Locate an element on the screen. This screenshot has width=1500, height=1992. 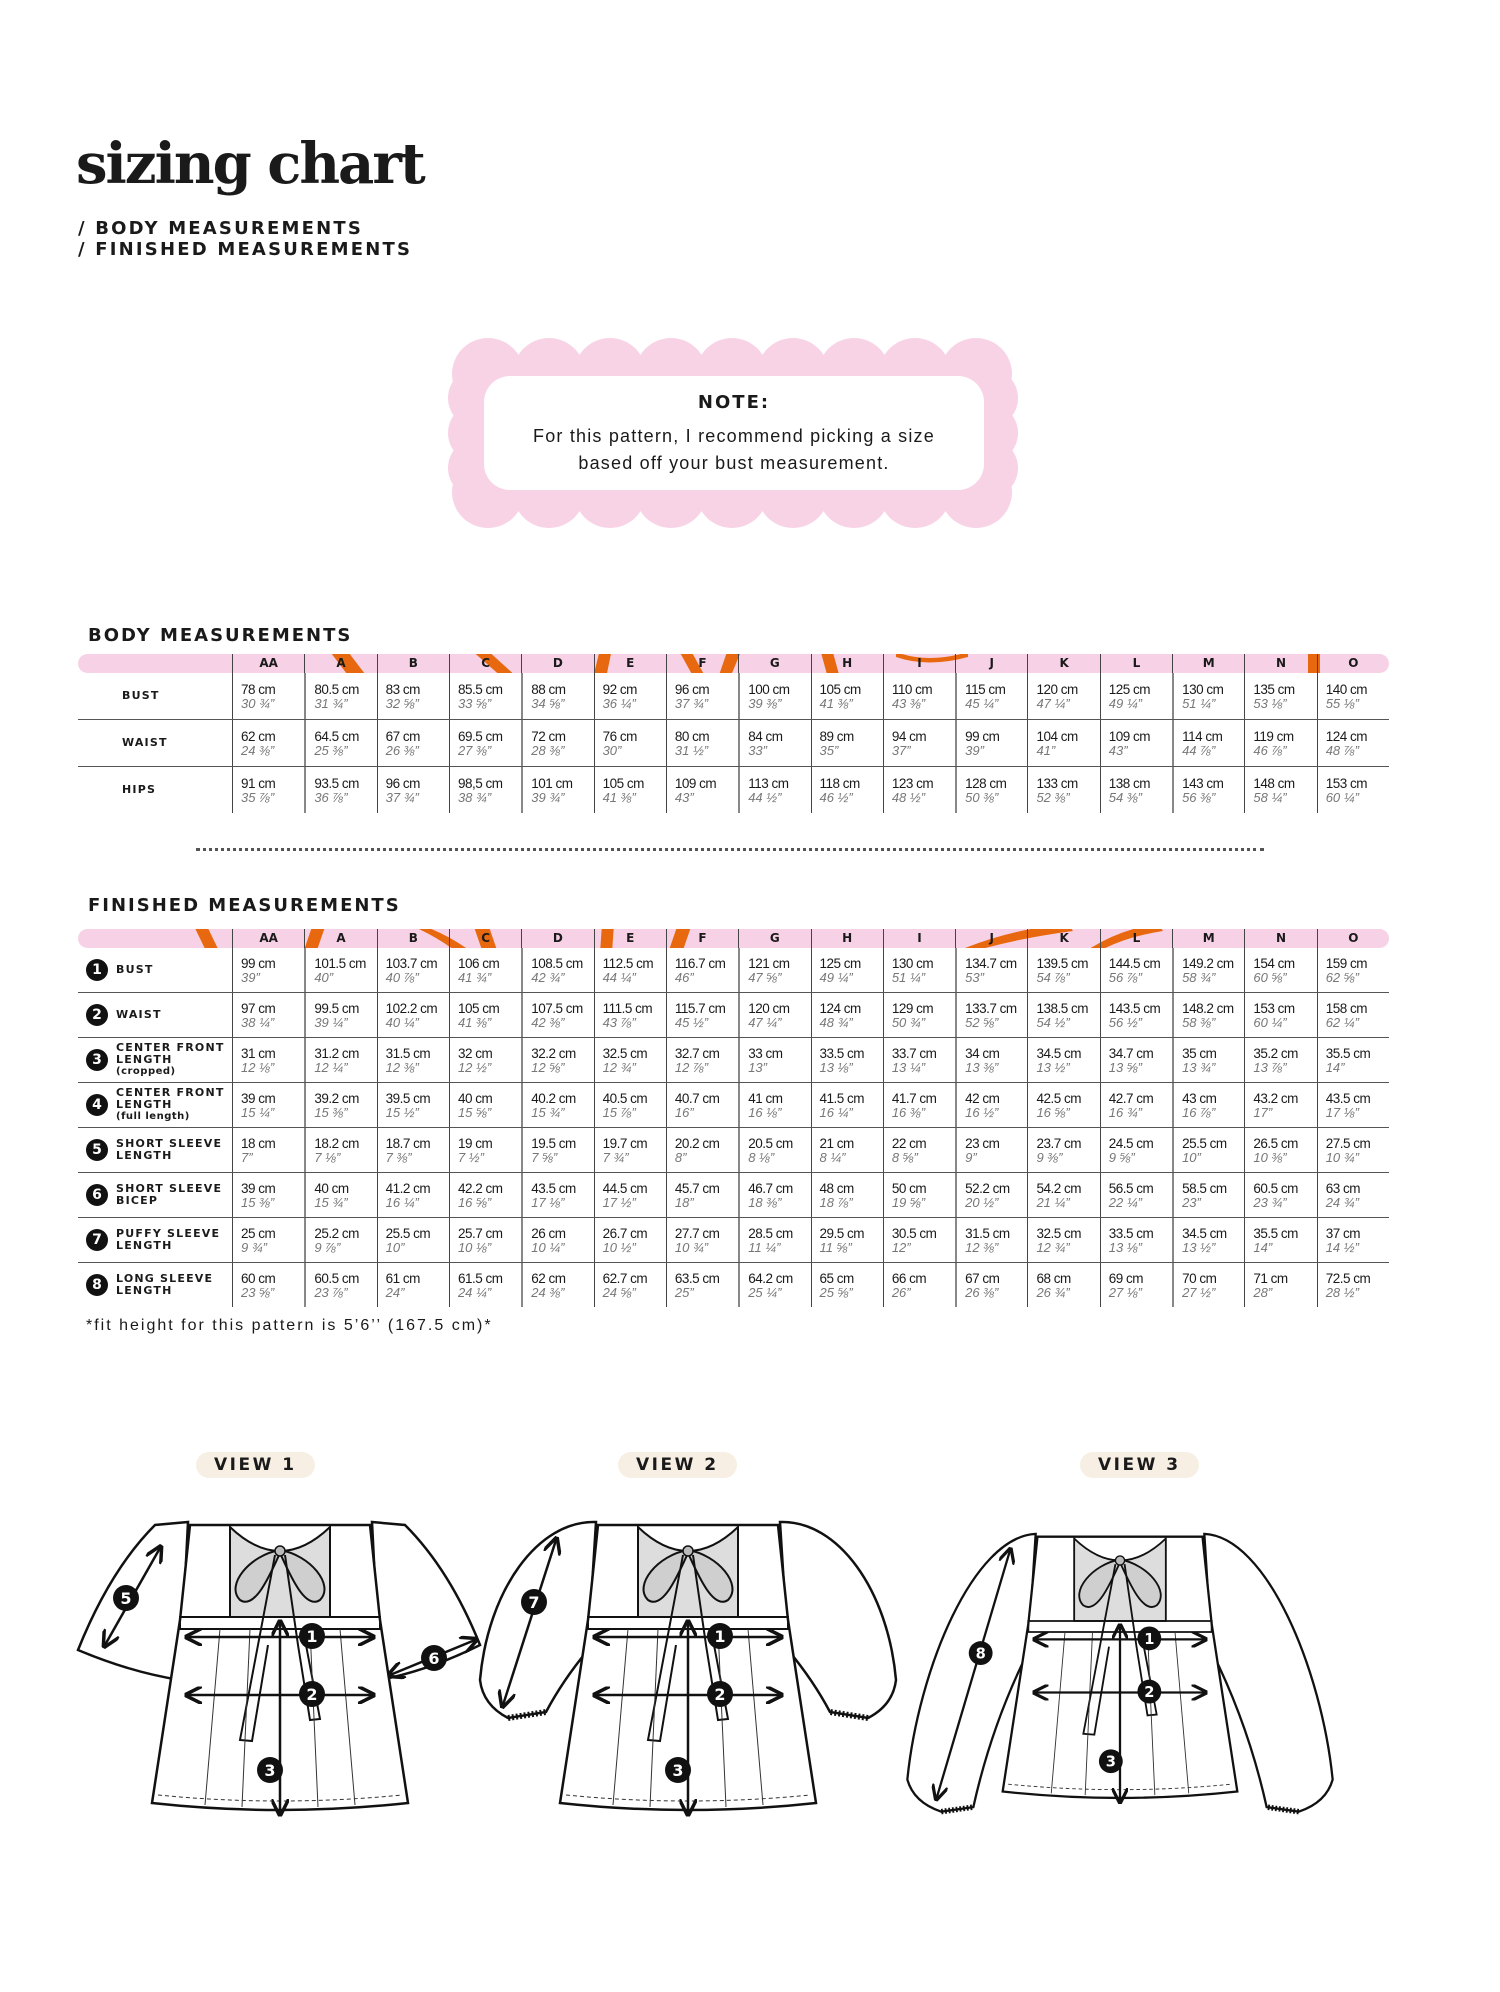
measurement-cell: 100 cm 39 ⅜” is located at coordinates (774, 696).